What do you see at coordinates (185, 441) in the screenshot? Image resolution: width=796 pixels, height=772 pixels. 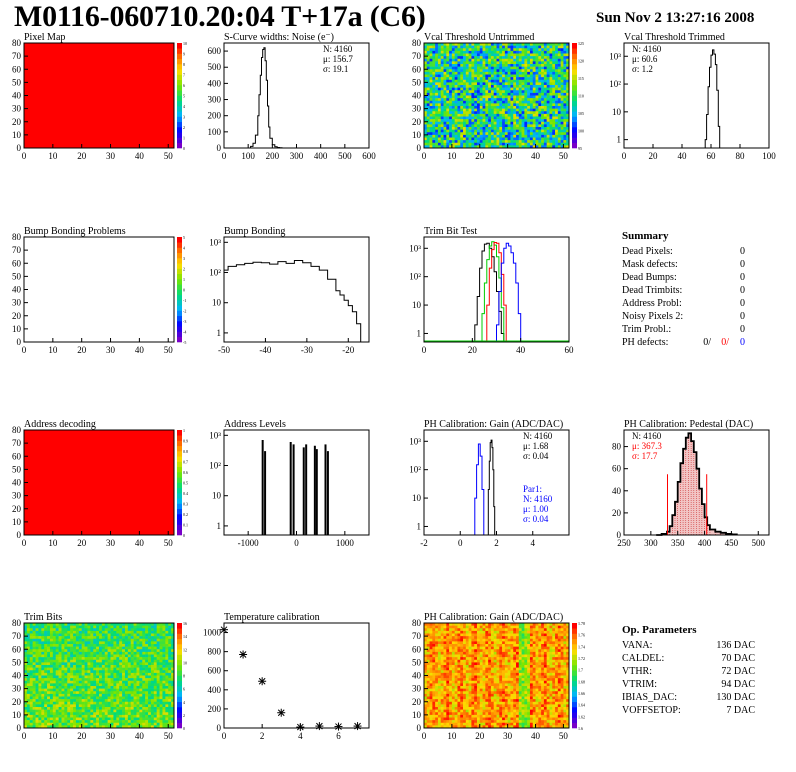 I see `color-scale-label: 0.9` at bounding box center [185, 441].